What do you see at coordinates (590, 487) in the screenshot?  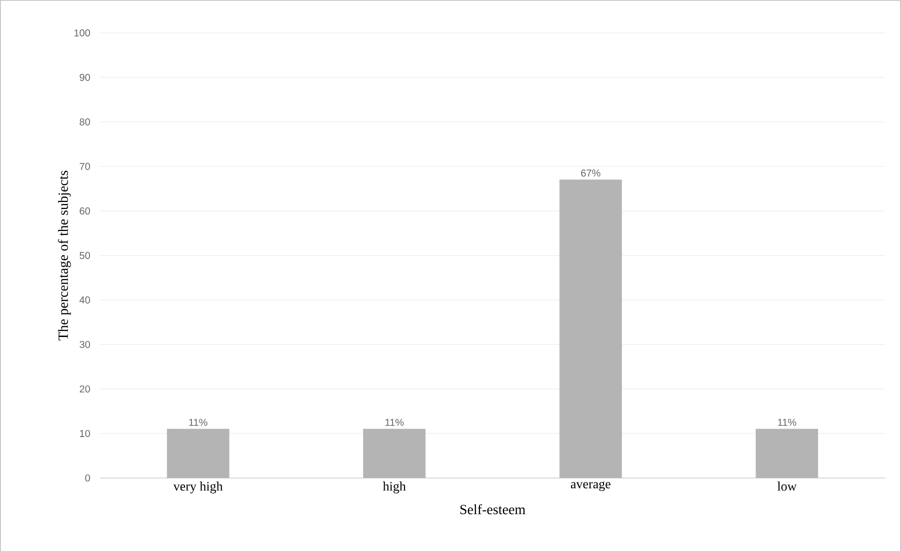 I see `x-tick-label: average` at bounding box center [590, 487].